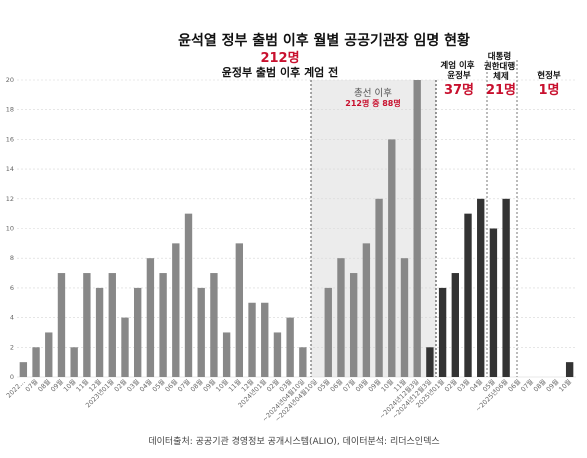 This screenshot has height=458, width=587. Describe the element at coordinates (10, 169) in the screenshot. I see `y-tick-label: 14` at that location.